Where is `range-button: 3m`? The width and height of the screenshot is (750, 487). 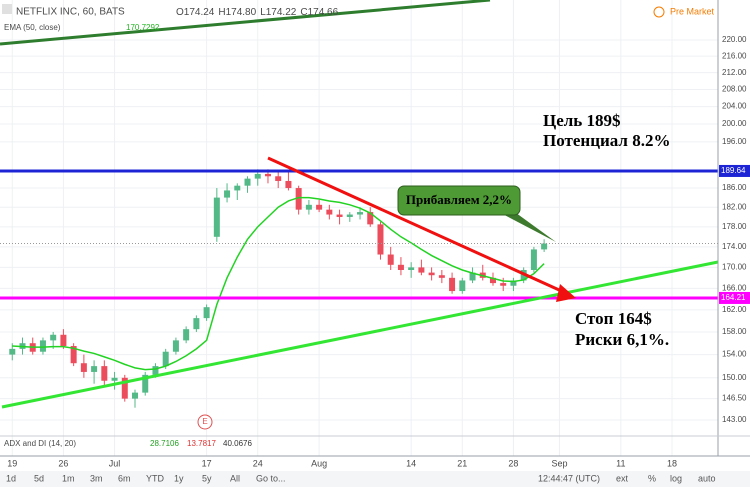
range-button: 3m is located at coordinates (96, 478).